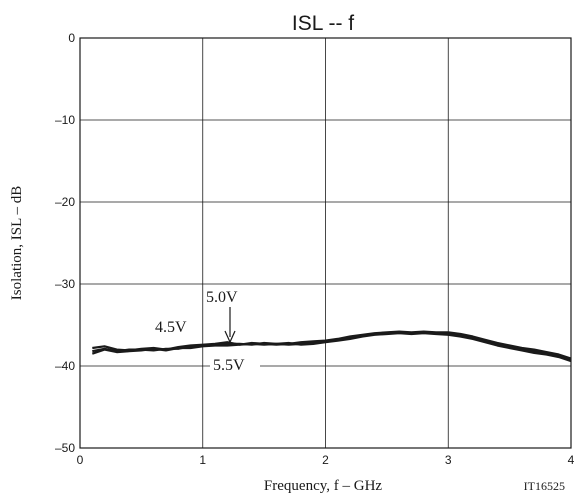  I want to click on chart-title: ISL -- f, so click(323, 23).